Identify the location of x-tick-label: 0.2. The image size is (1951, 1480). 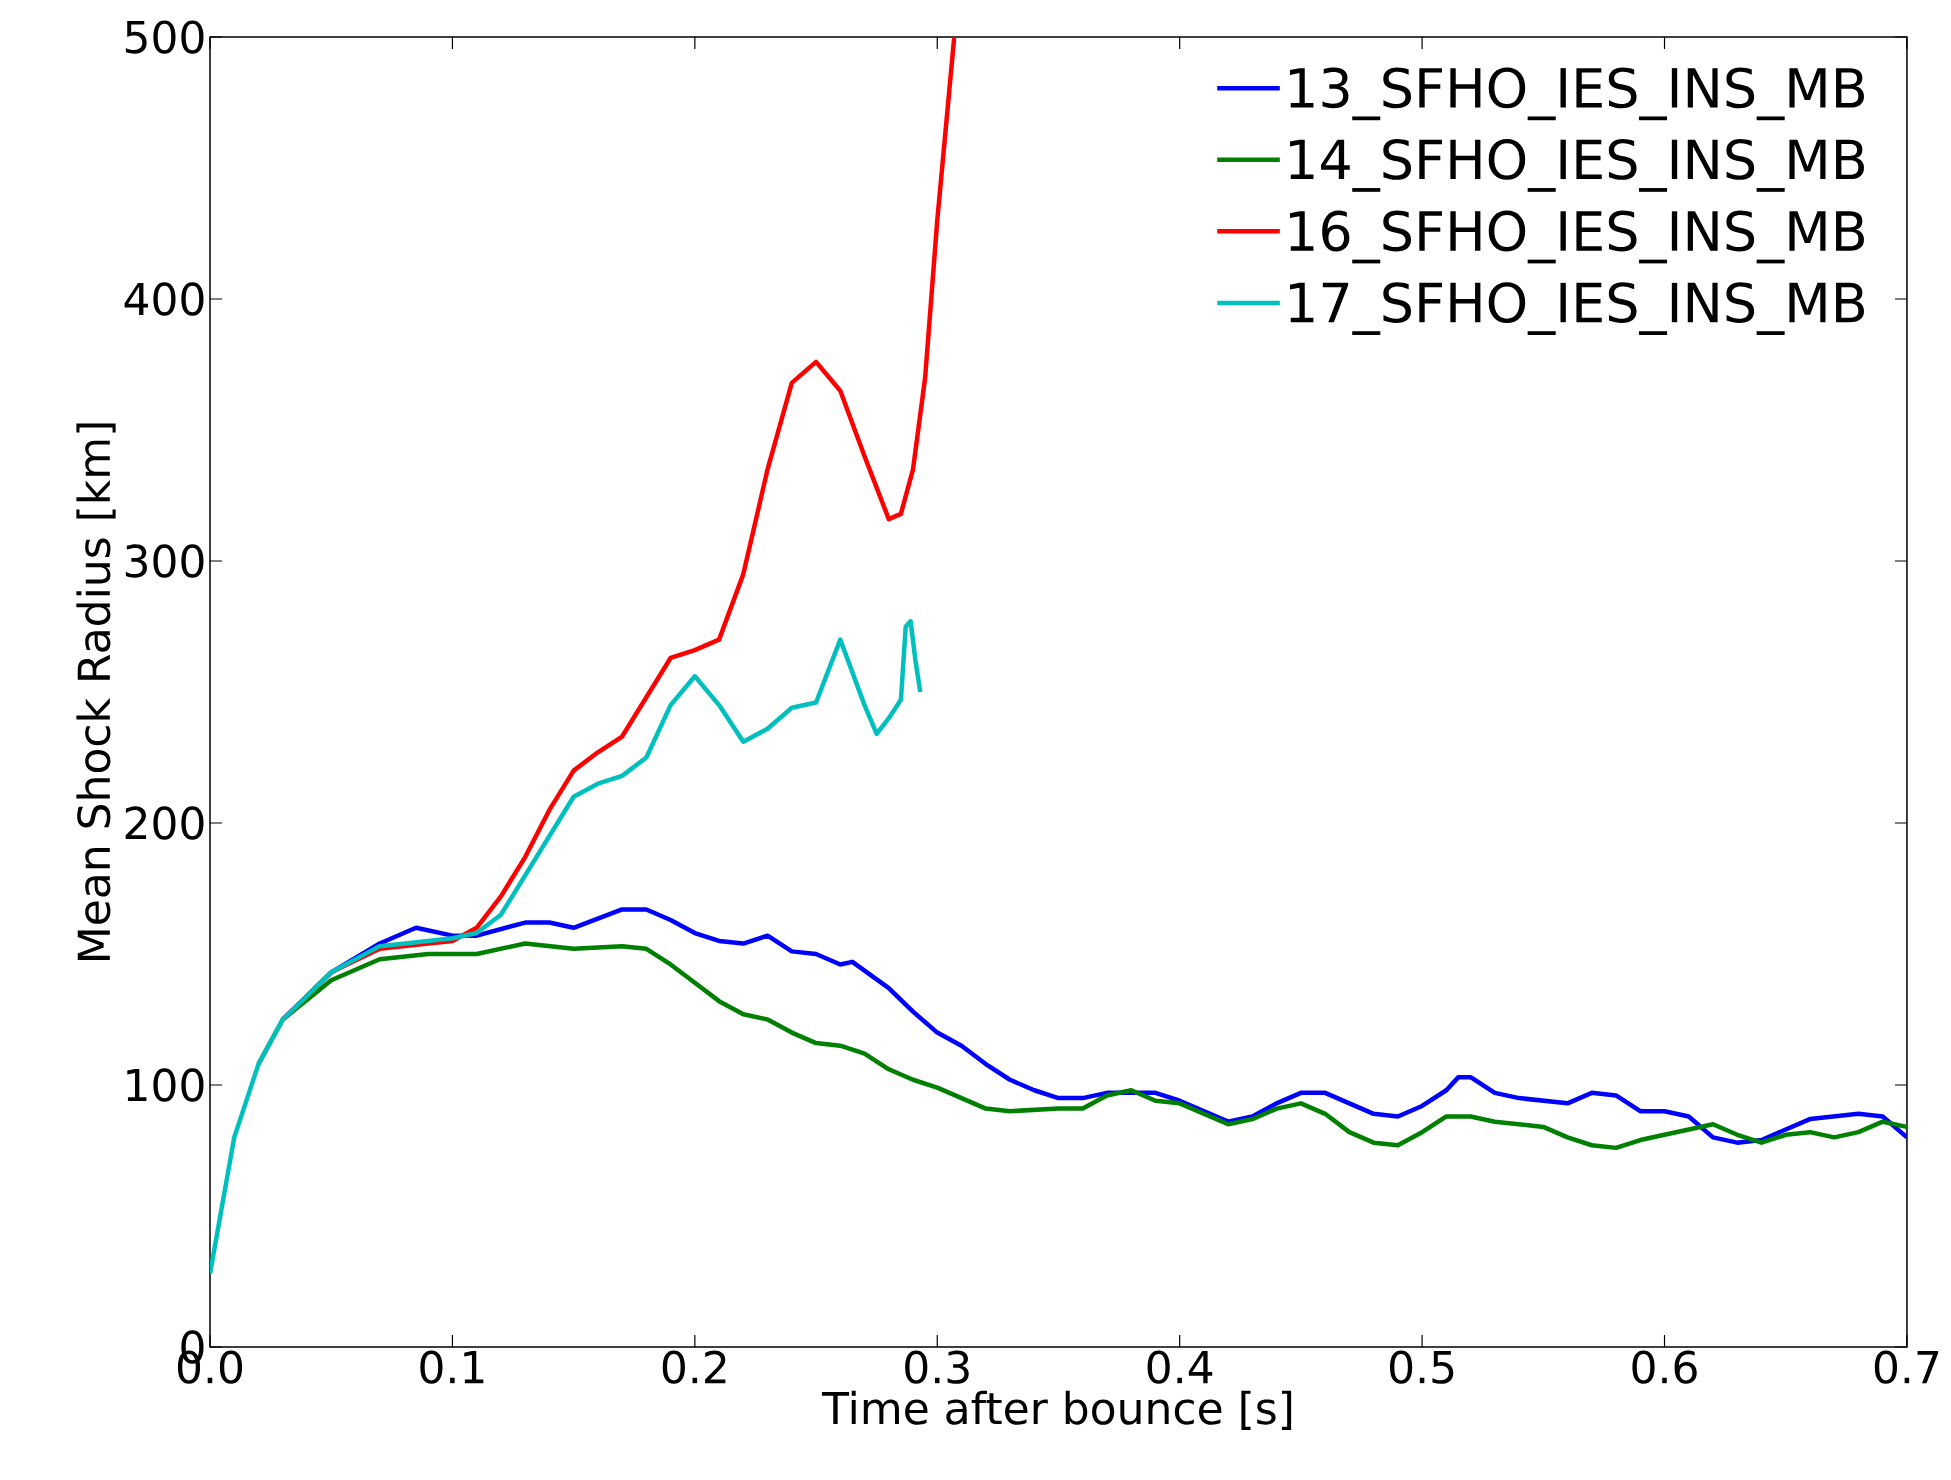
(694, 1367).